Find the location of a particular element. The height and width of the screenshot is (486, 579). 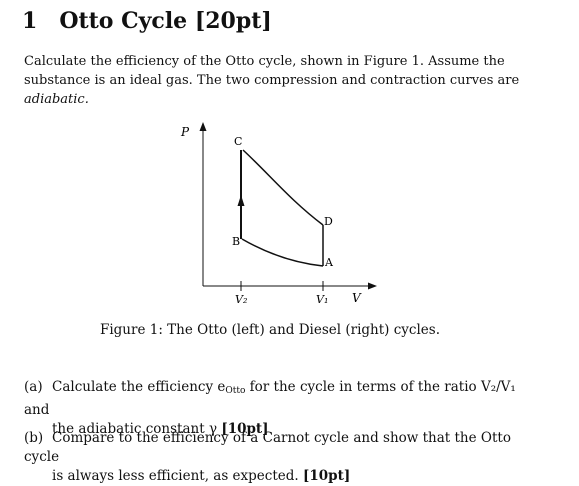

point-label-a: A is located at coordinates (329, 262).